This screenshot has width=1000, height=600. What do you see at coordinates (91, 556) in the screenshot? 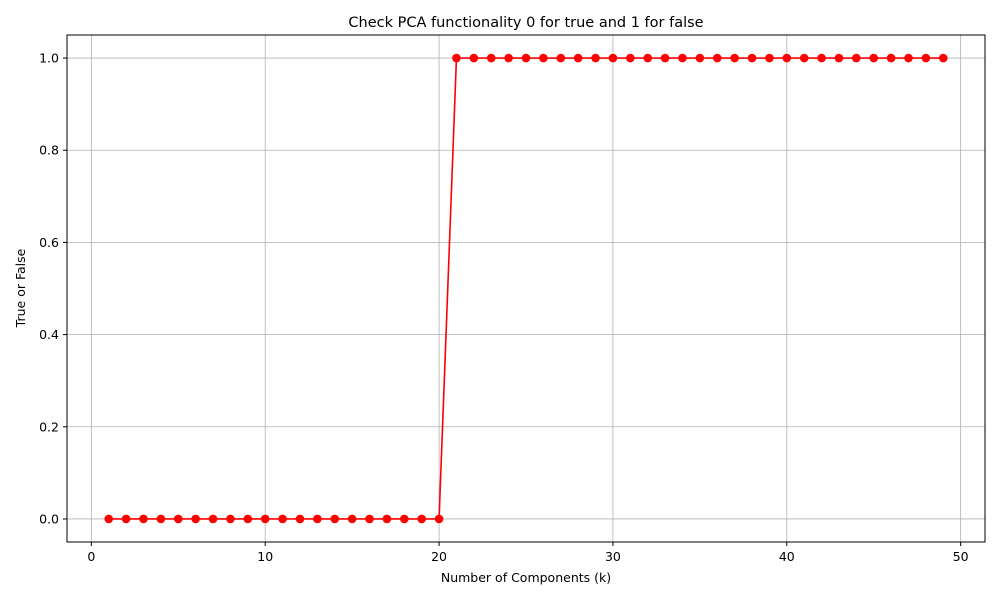
I see `x-tick-label: 0` at bounding box center [91, 556].